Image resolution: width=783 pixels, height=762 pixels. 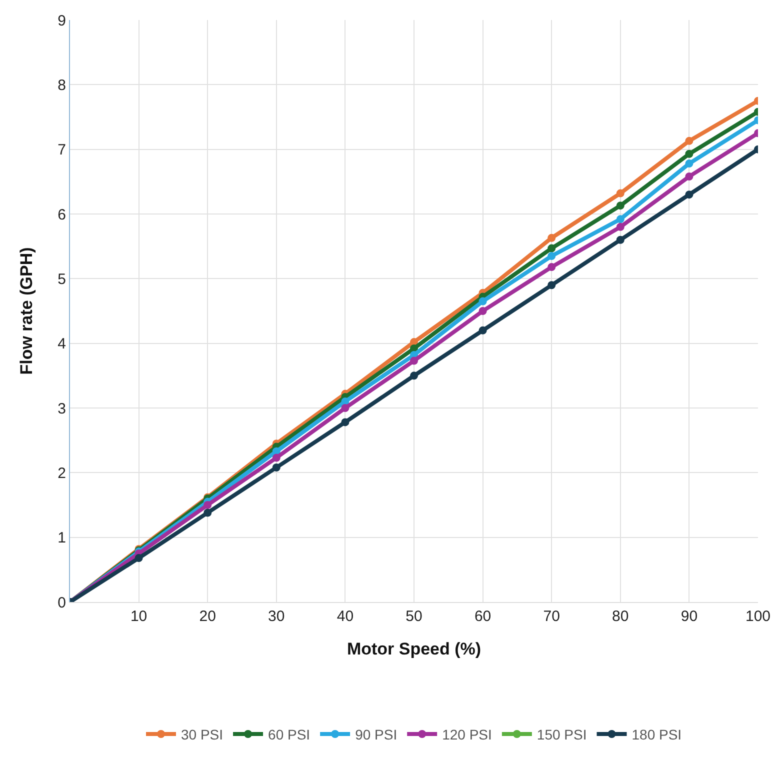 I want to click on legend-label: 180 PSI, so click(x=657, y=734).